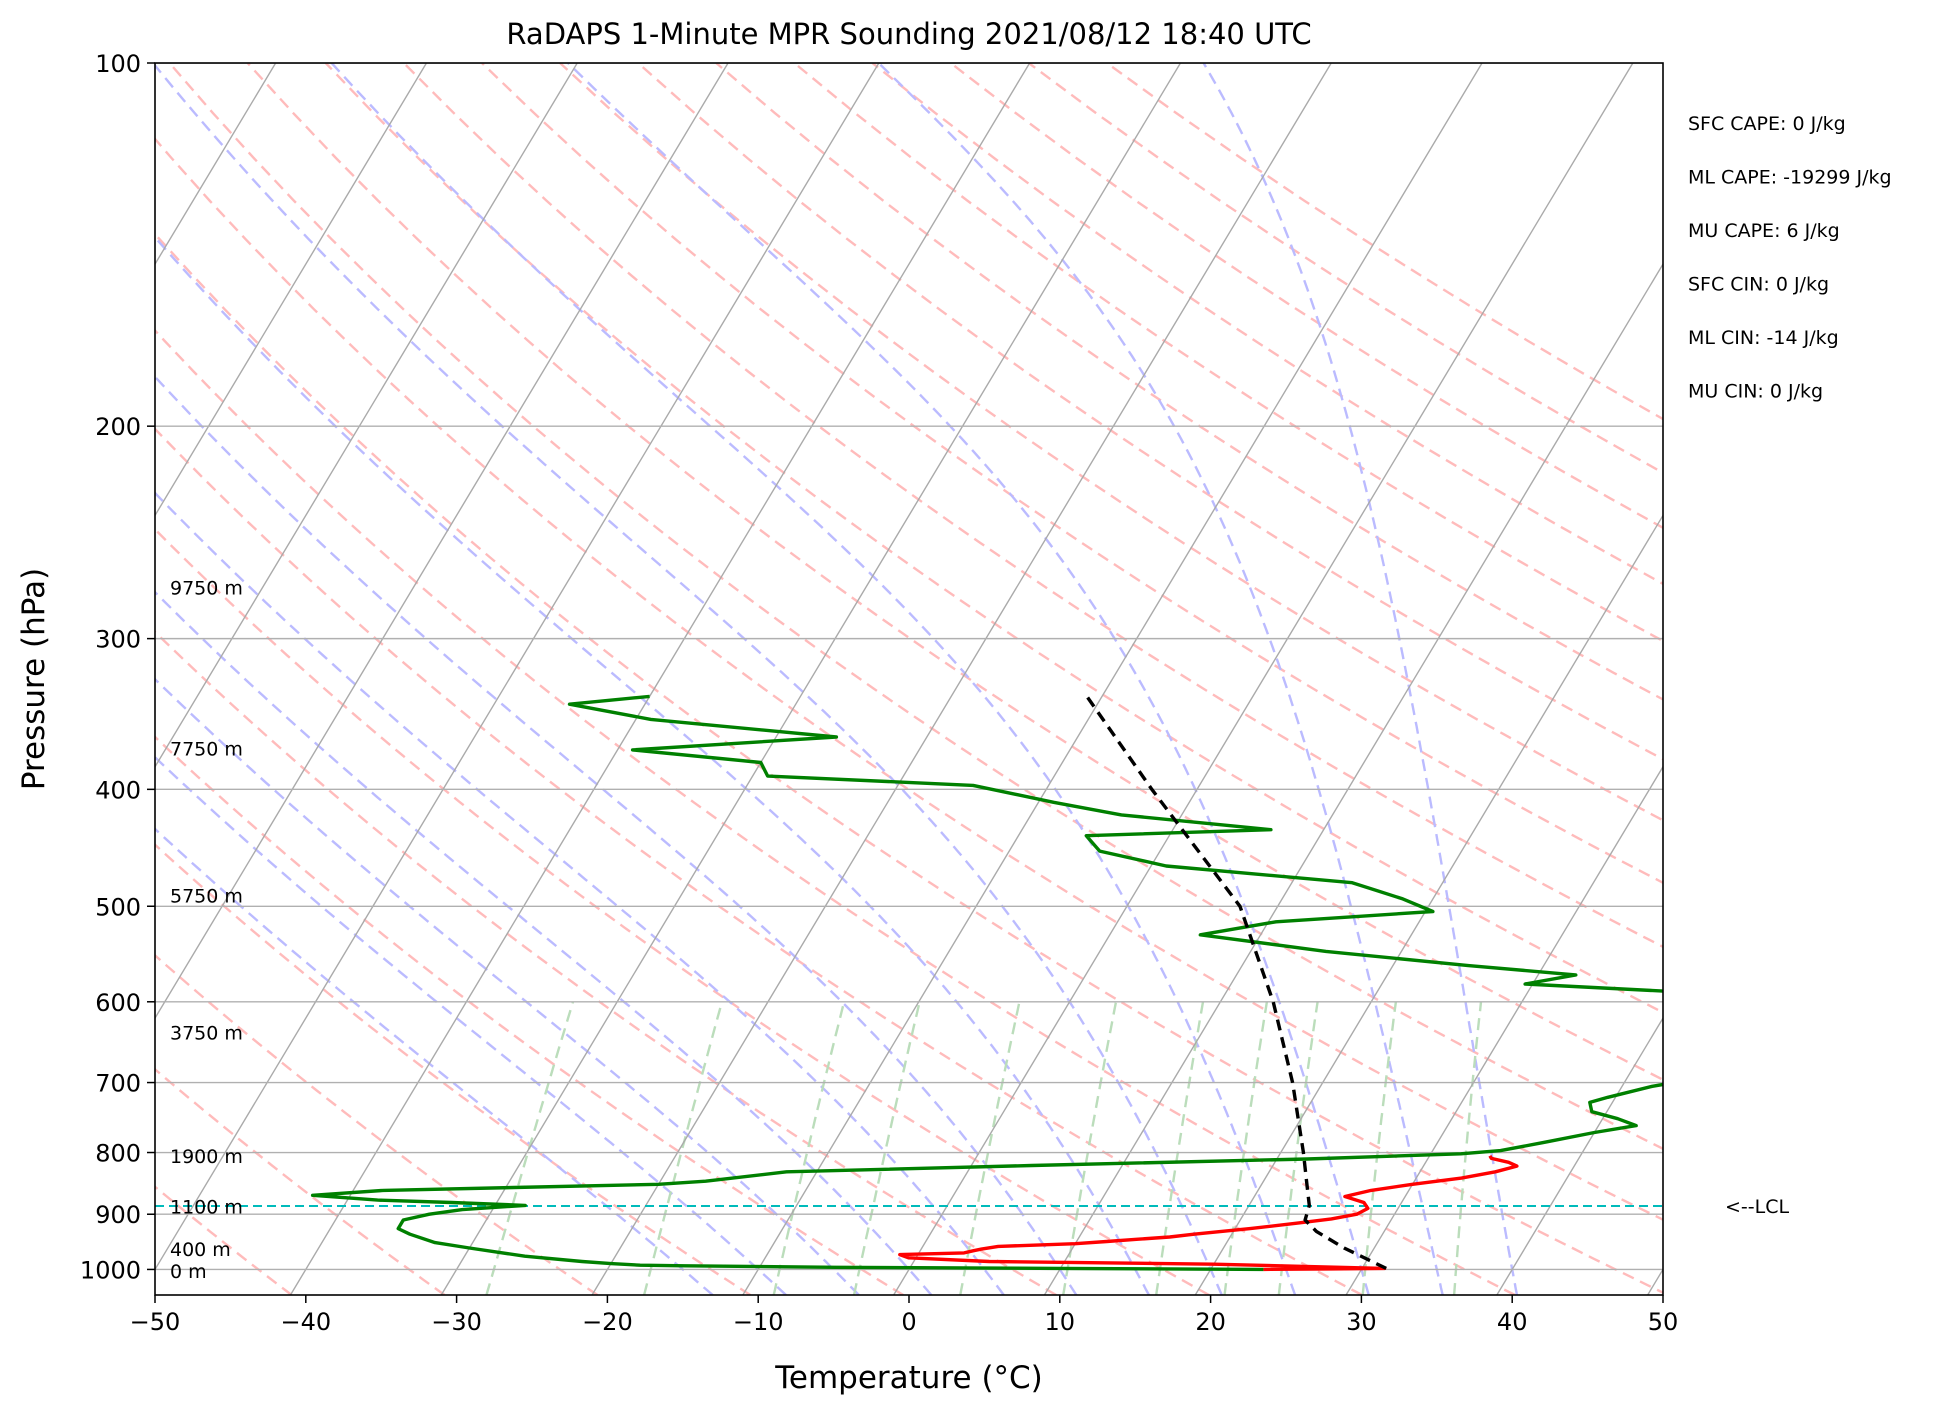 This screenshot has width=1936, height=1406. Describe the element at coordinates (34, 679) in the screenshot. I see `y-axis-label: Pressure (hPa)` at that location.